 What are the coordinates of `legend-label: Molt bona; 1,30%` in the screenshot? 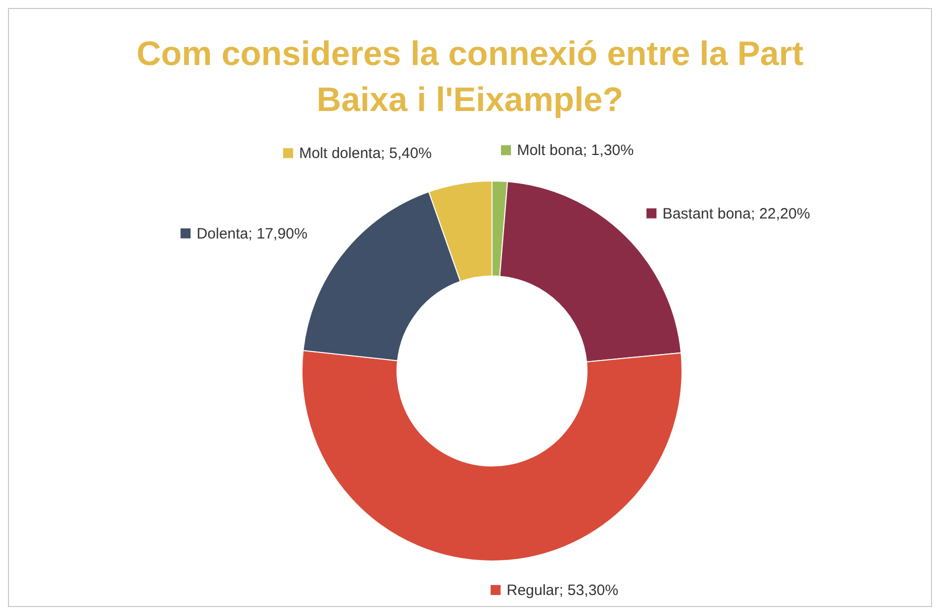 It's located at (575, 151).